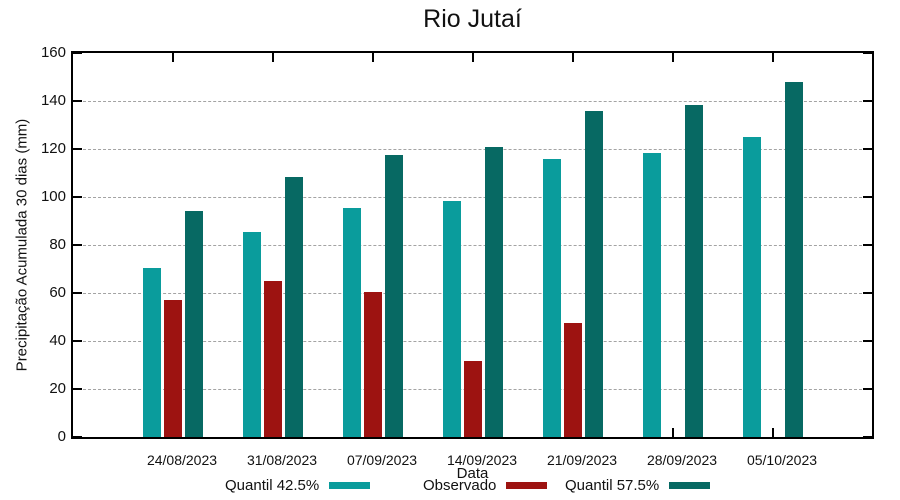  Describe the element at coordinates (53, 148) in the screenshot. I see `y-axis-tick-label: 120` at that location.